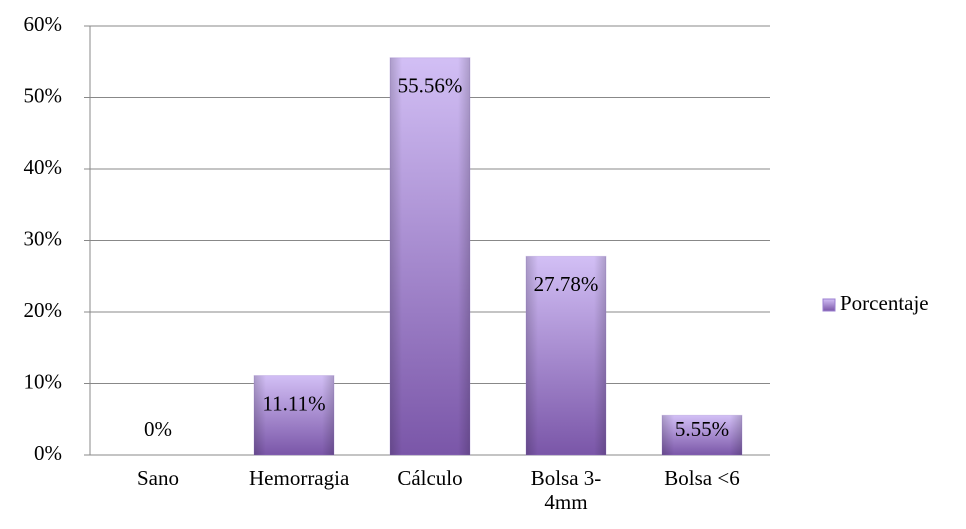 The width and height of the screenshot is (966, 529). I want to click on y-tick-label: 40%, so click(43, 167).